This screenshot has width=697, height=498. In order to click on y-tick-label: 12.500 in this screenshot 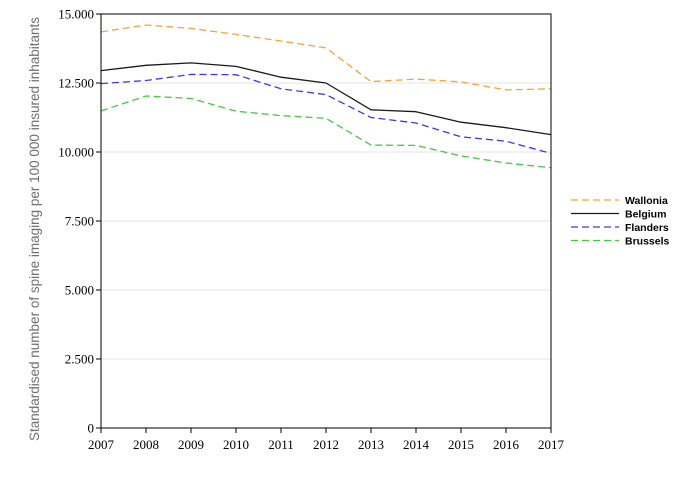, I will do `click(76, 83)`.